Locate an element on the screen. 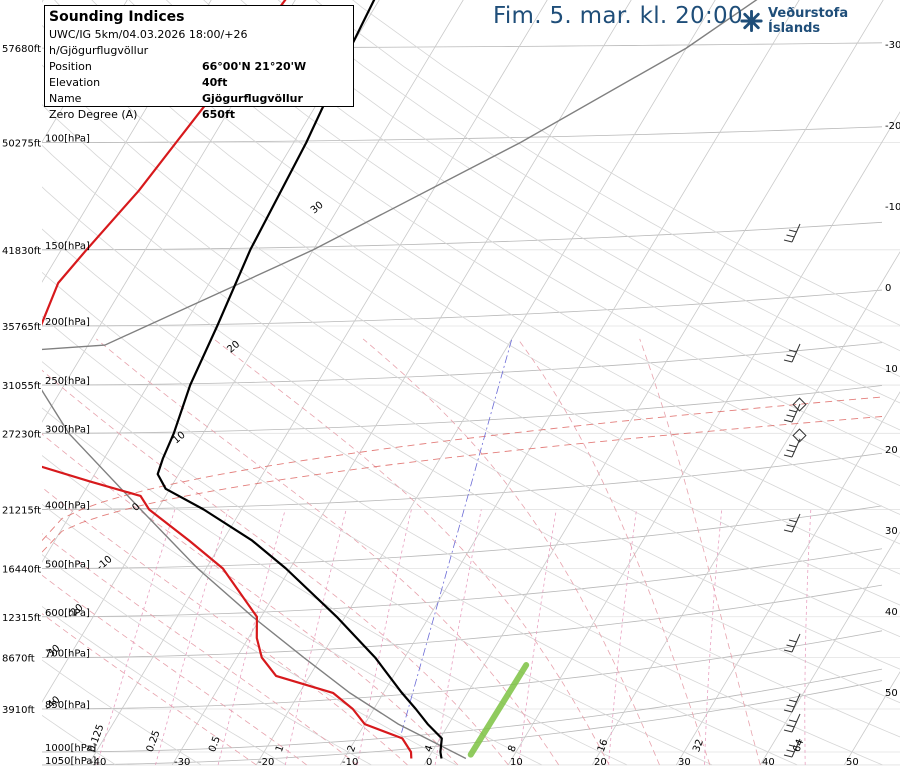 Image resolution: width=900 pixels, height=768 pixels. pressure-label: 250[hPa] is located at coordinates (67, 381).